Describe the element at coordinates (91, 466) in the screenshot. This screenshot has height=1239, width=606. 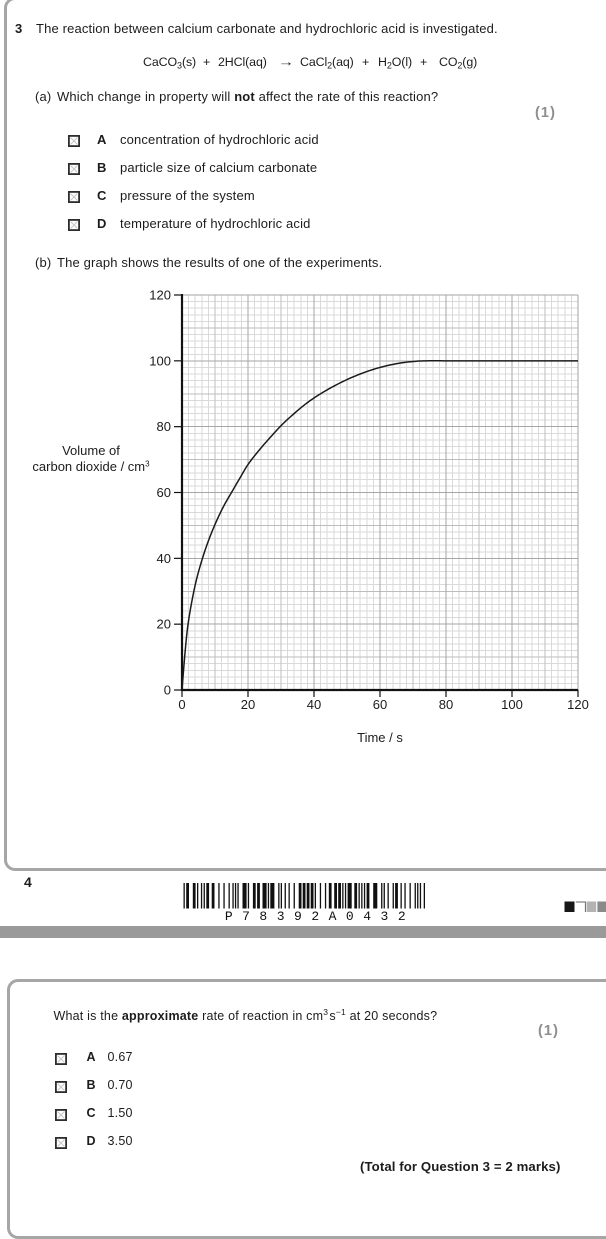
I see `svg-text: carbon dioxide / cm3` at that location.